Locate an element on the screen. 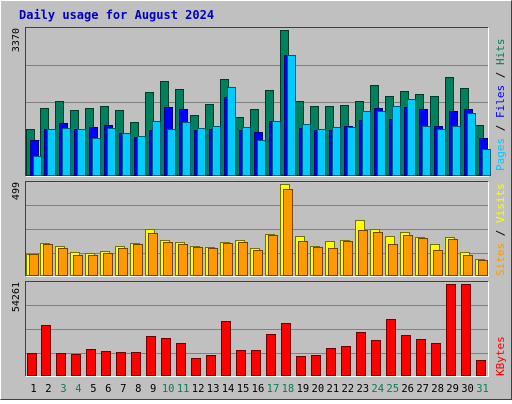 The width and height of the screenshot is (512, 404). x-tick-label: 16 is located at coordinates (258, 389).